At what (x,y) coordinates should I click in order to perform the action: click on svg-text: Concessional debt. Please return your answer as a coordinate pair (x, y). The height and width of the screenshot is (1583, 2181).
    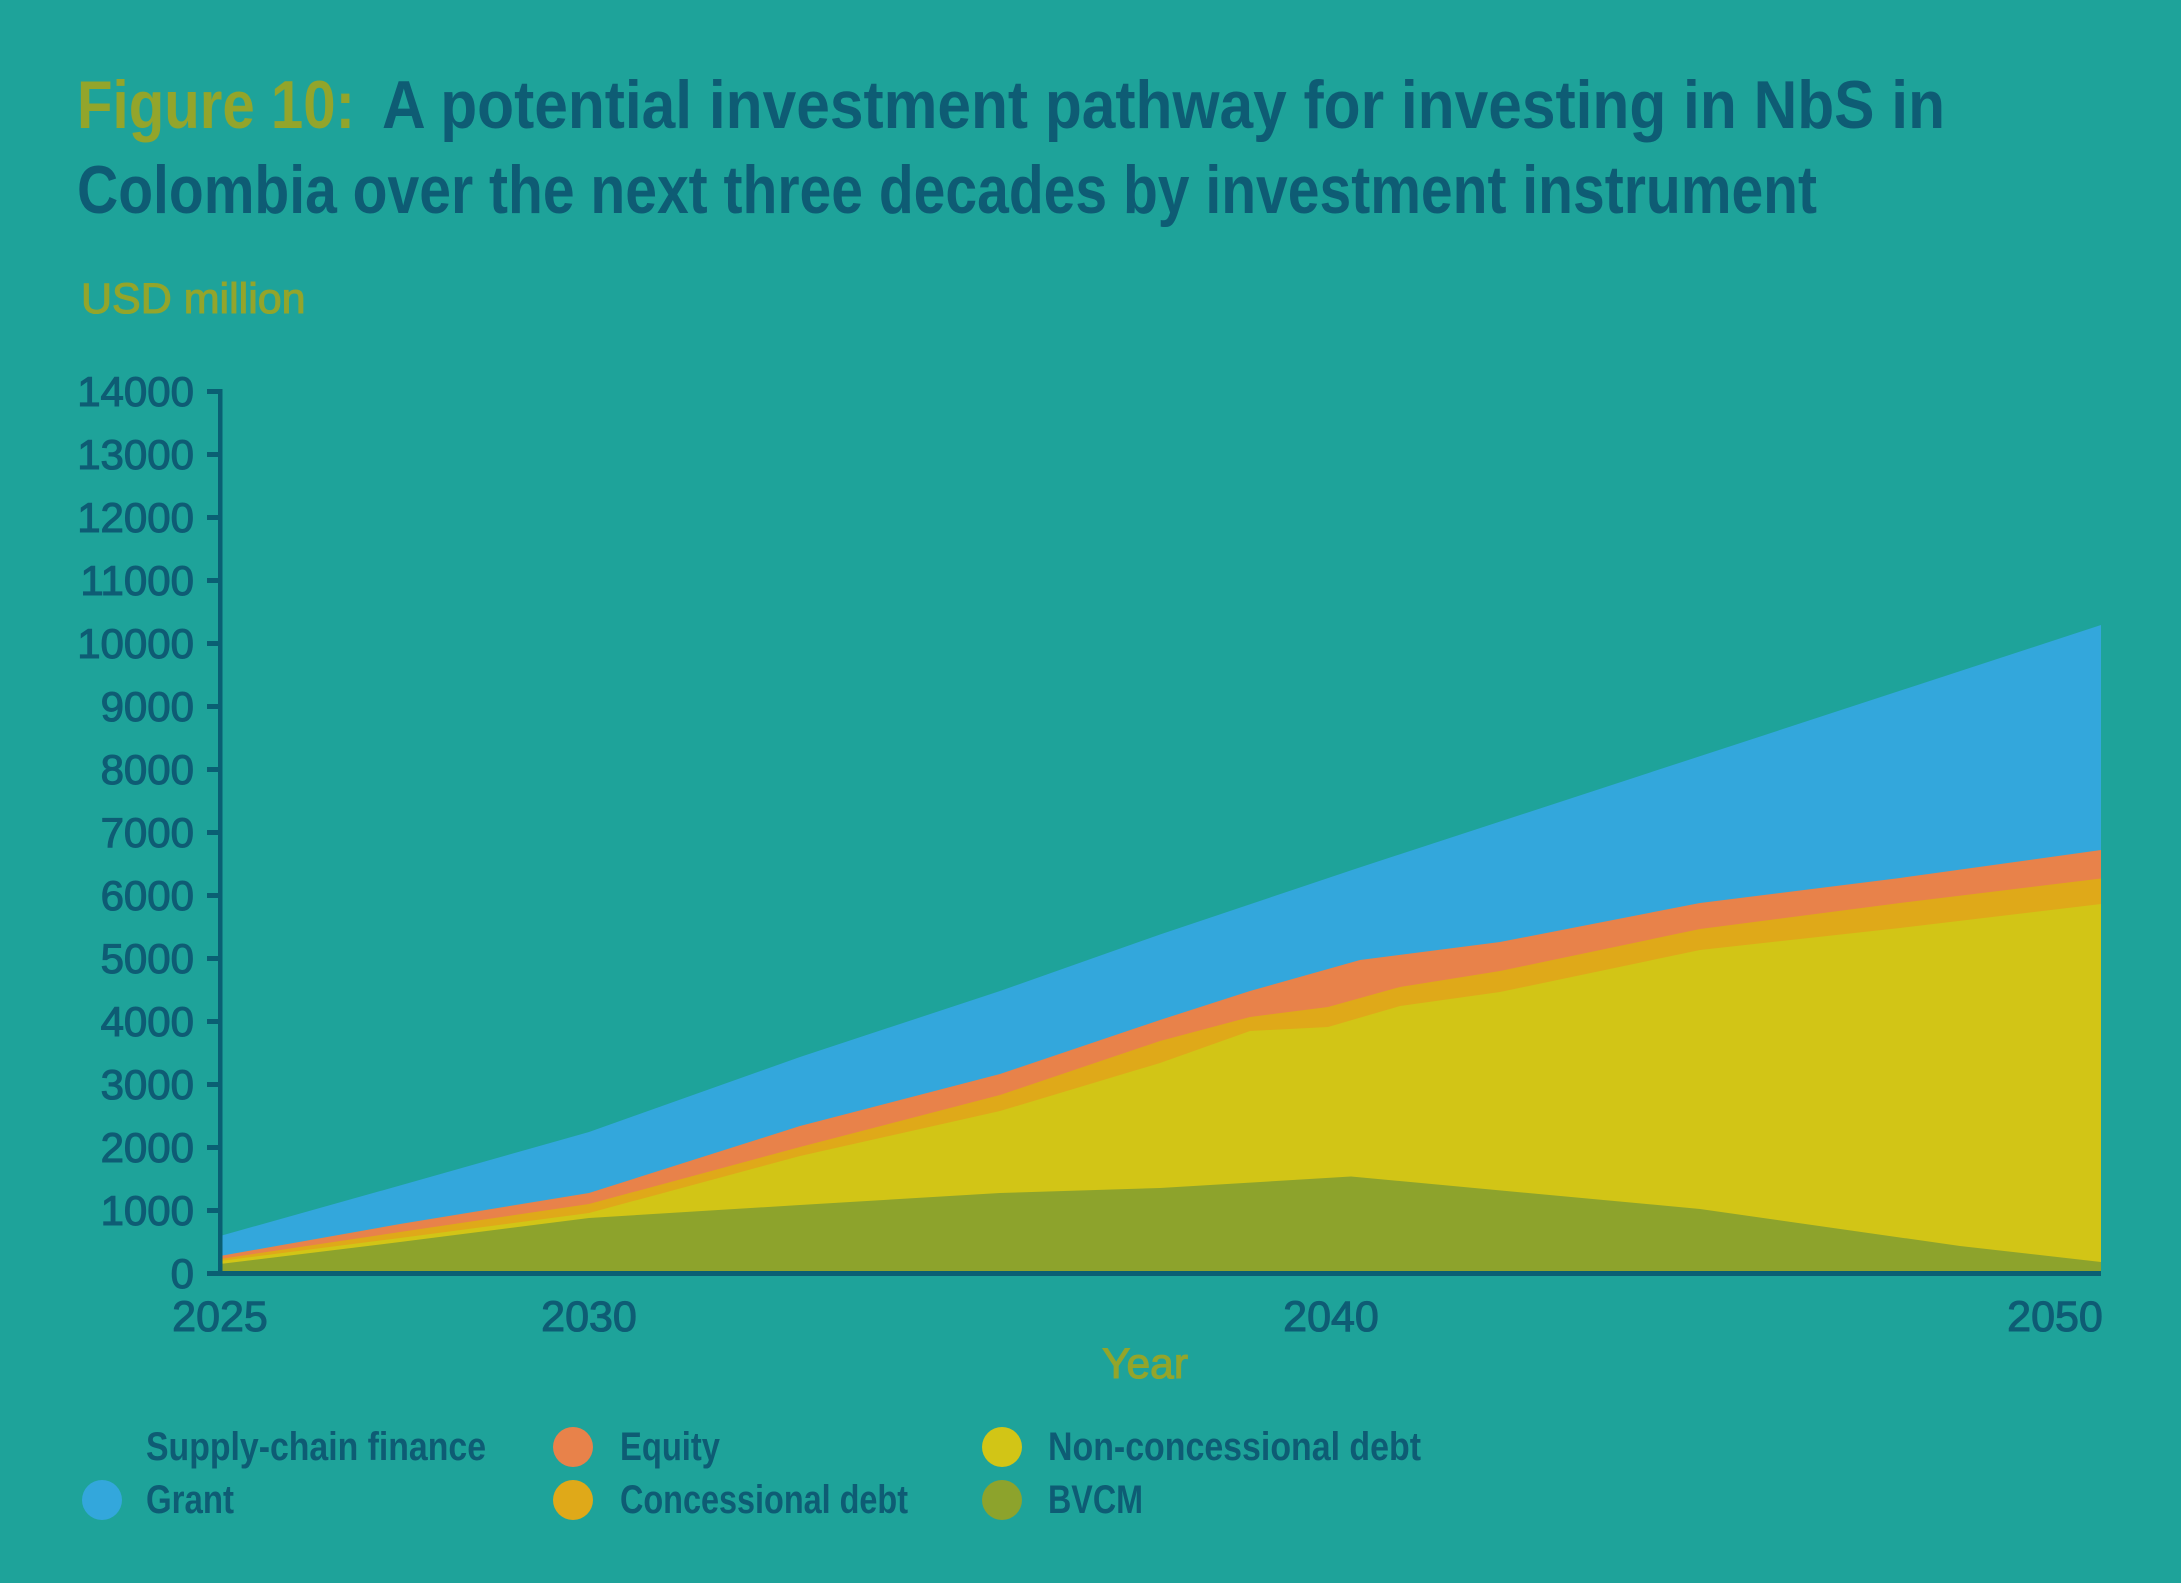
    Looking at the image, I should click on (764, 1500).